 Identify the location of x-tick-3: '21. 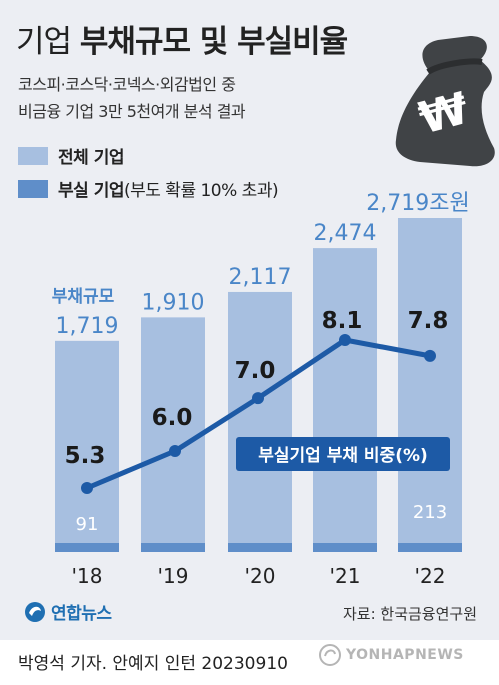
(345, 576).